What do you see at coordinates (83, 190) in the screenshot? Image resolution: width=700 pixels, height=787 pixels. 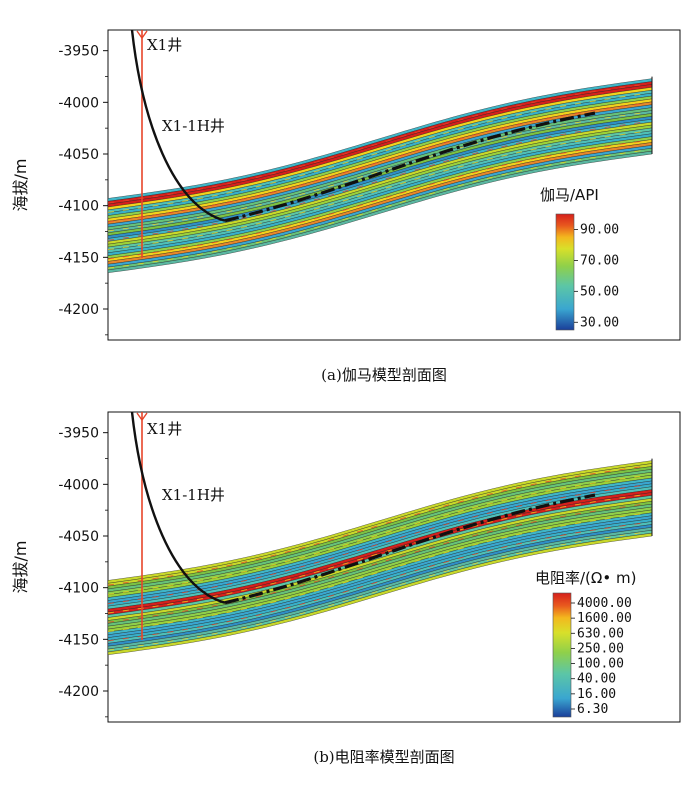 I see `y-axis-a: -3950 -4000 -4050 -4100 -4150 -4200` at bounding box center [83, 190].